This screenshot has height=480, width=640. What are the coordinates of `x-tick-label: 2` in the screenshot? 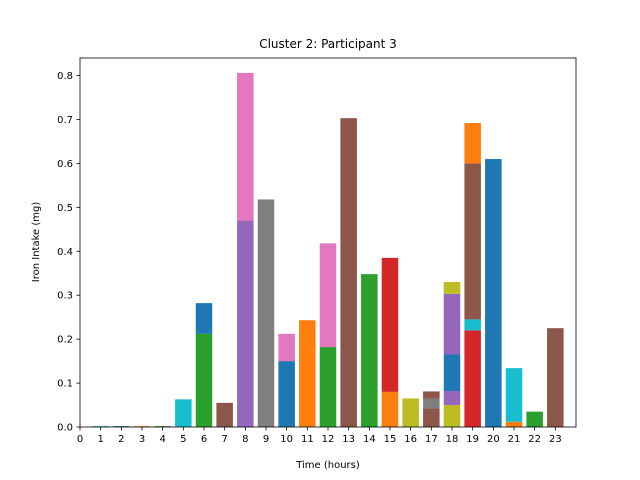 It's located at (121, 439).